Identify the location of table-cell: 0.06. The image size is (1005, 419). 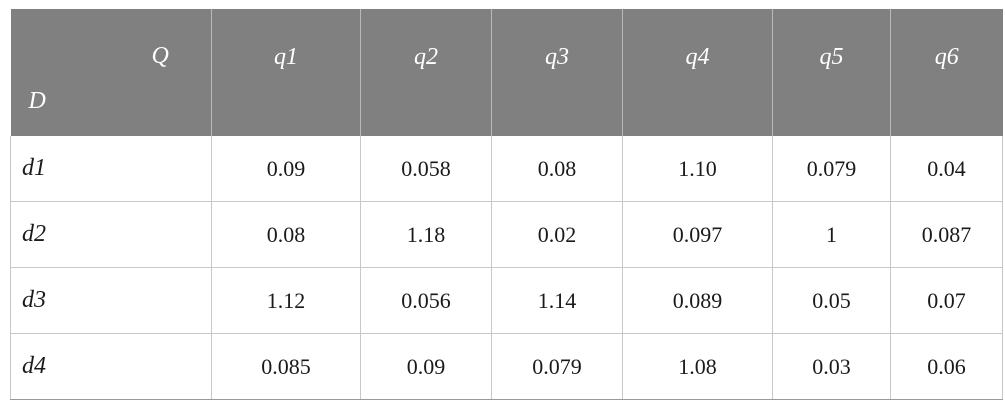
(946, 366).